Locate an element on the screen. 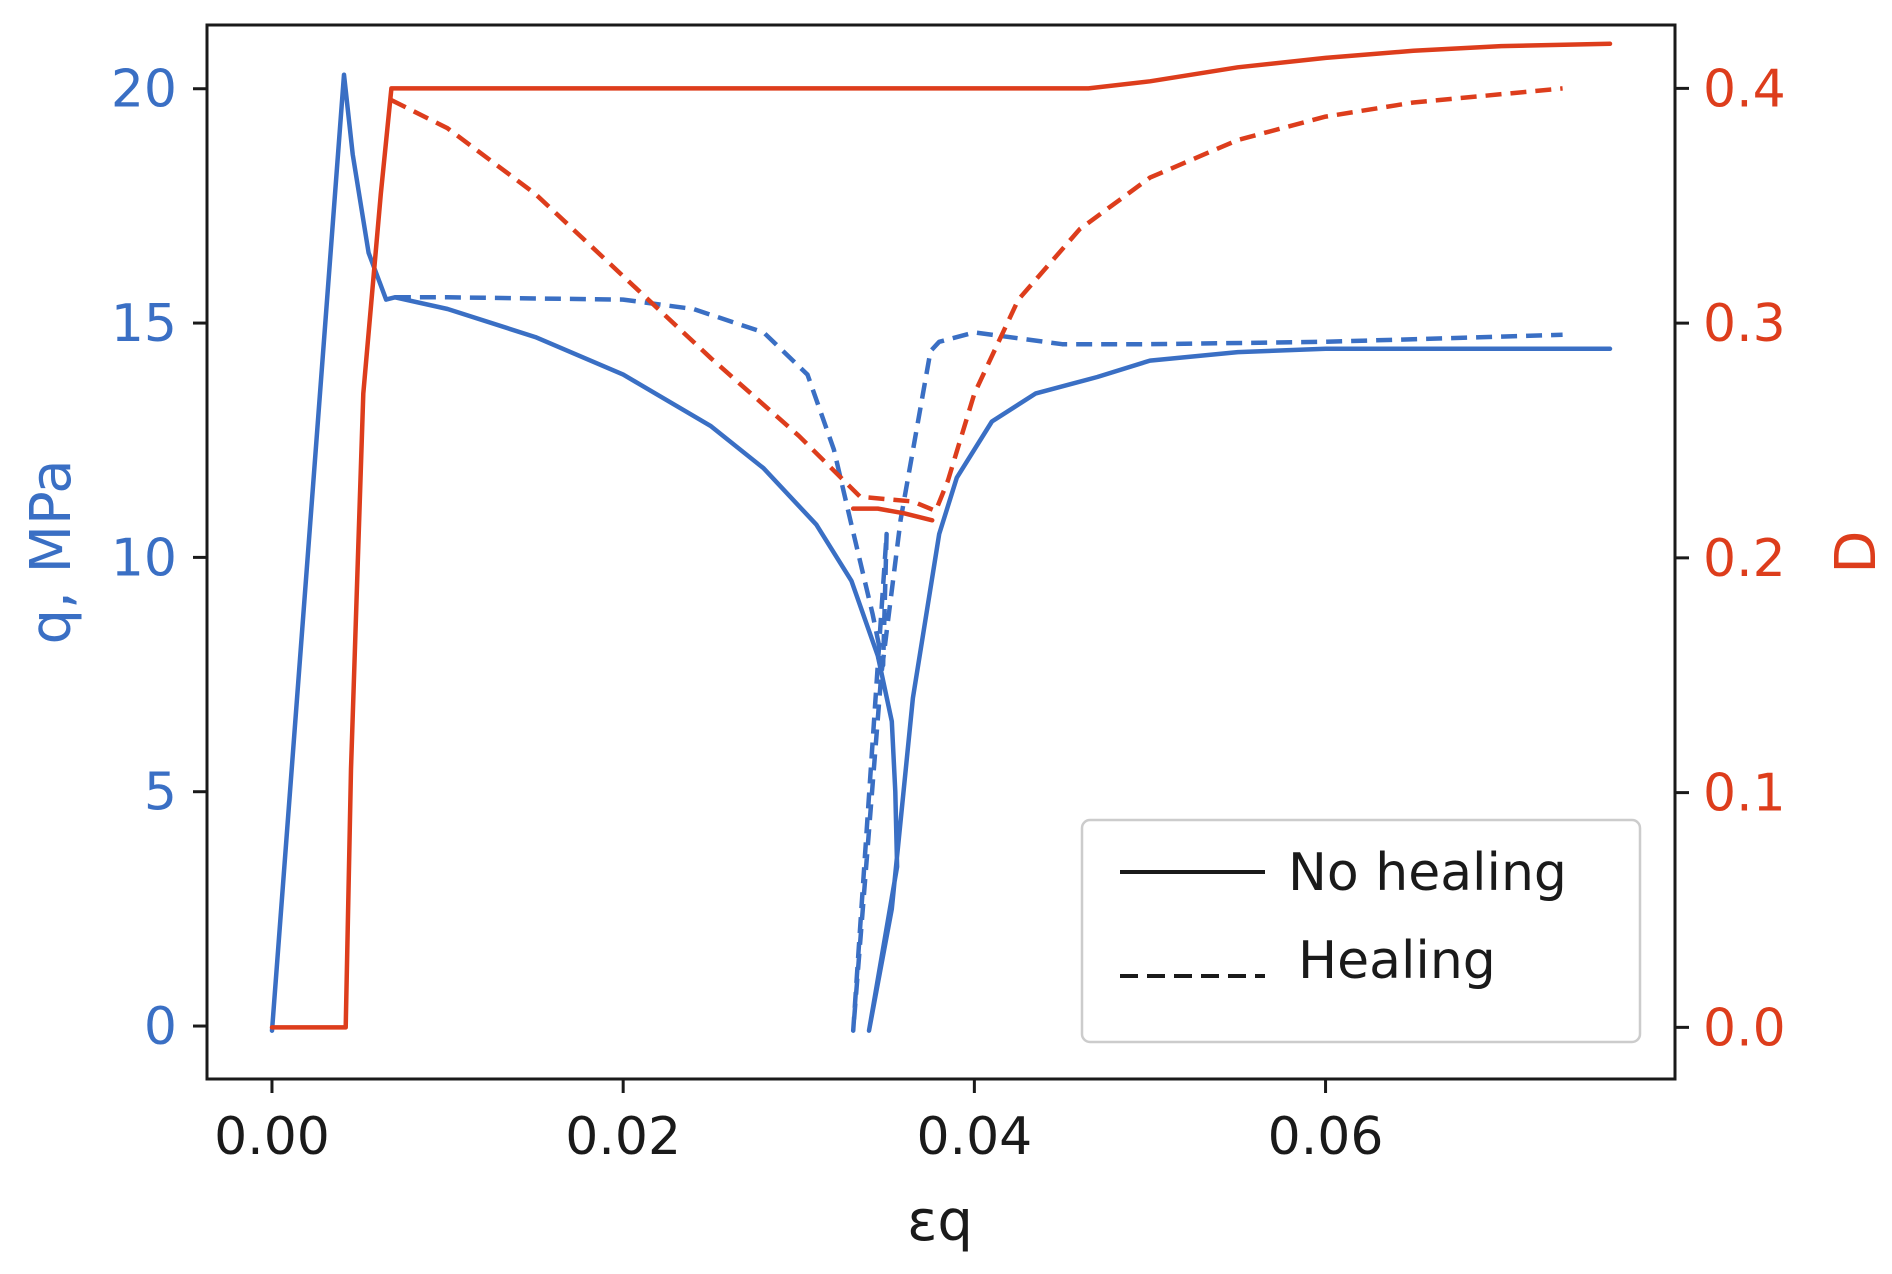  y-left-tick-label: 0 is located at coordinates (160, 1027).